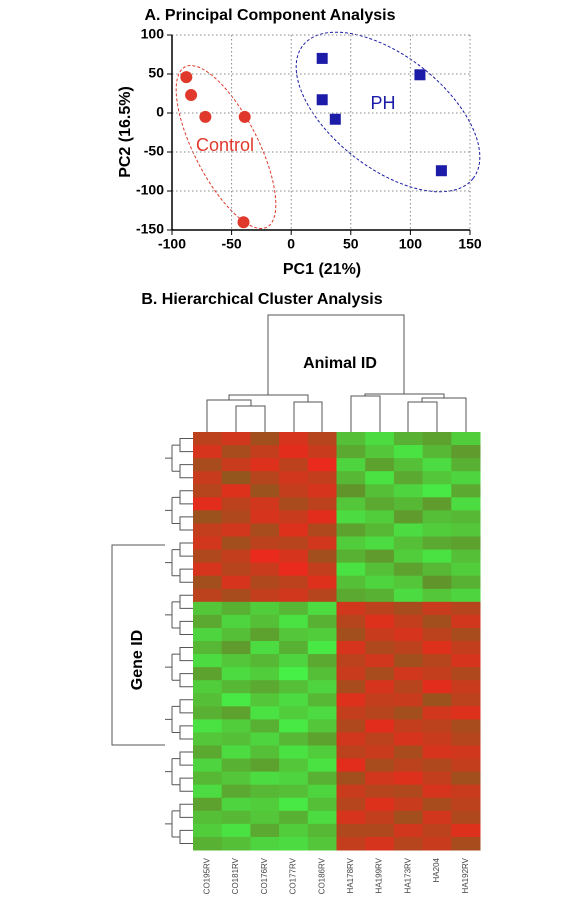  What do you see at coordinates (388, 112) in the screenshot?
I see `group-ellipse` at bounding box center [388, 112].